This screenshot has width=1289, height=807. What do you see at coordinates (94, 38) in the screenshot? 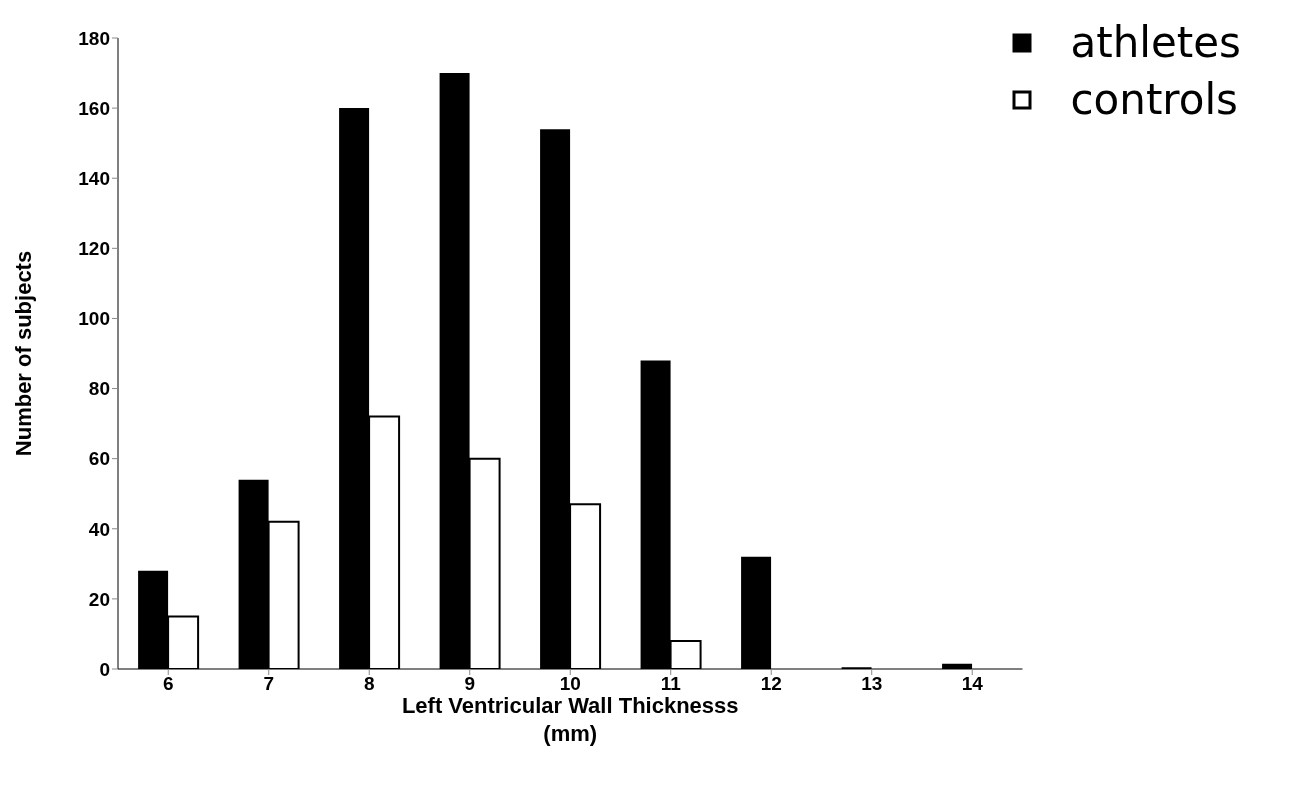
I see `y-tick-label: 180` at bounding box center [94, 38].